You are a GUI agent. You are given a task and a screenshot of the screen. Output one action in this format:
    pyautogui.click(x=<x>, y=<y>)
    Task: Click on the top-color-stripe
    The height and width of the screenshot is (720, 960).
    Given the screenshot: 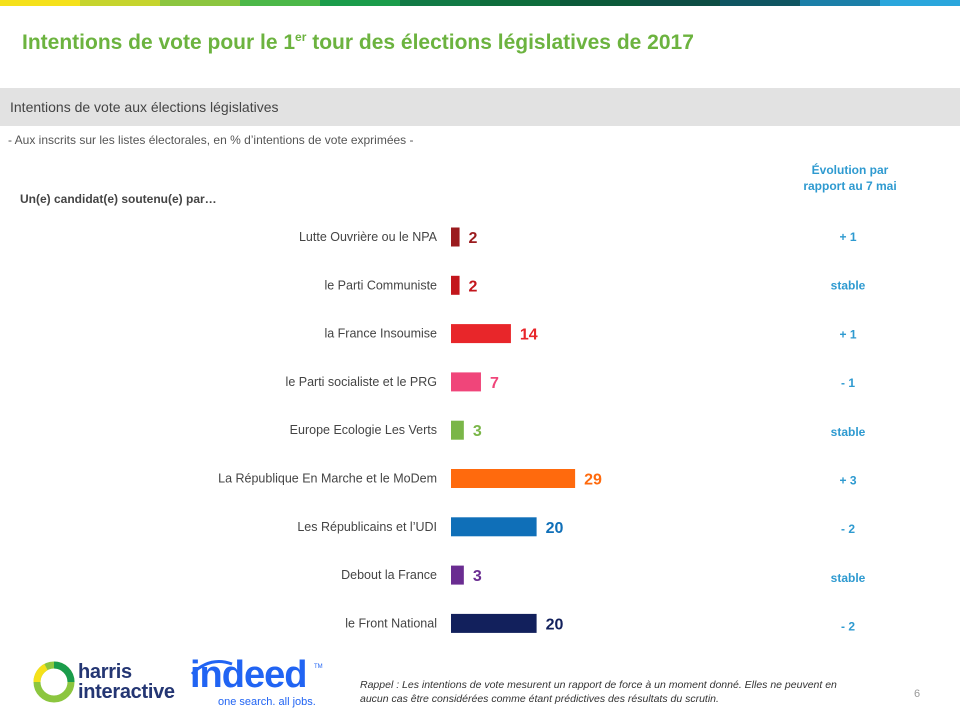 What is the action you would take?
    pyautogui.click(x=480, y=3)
    